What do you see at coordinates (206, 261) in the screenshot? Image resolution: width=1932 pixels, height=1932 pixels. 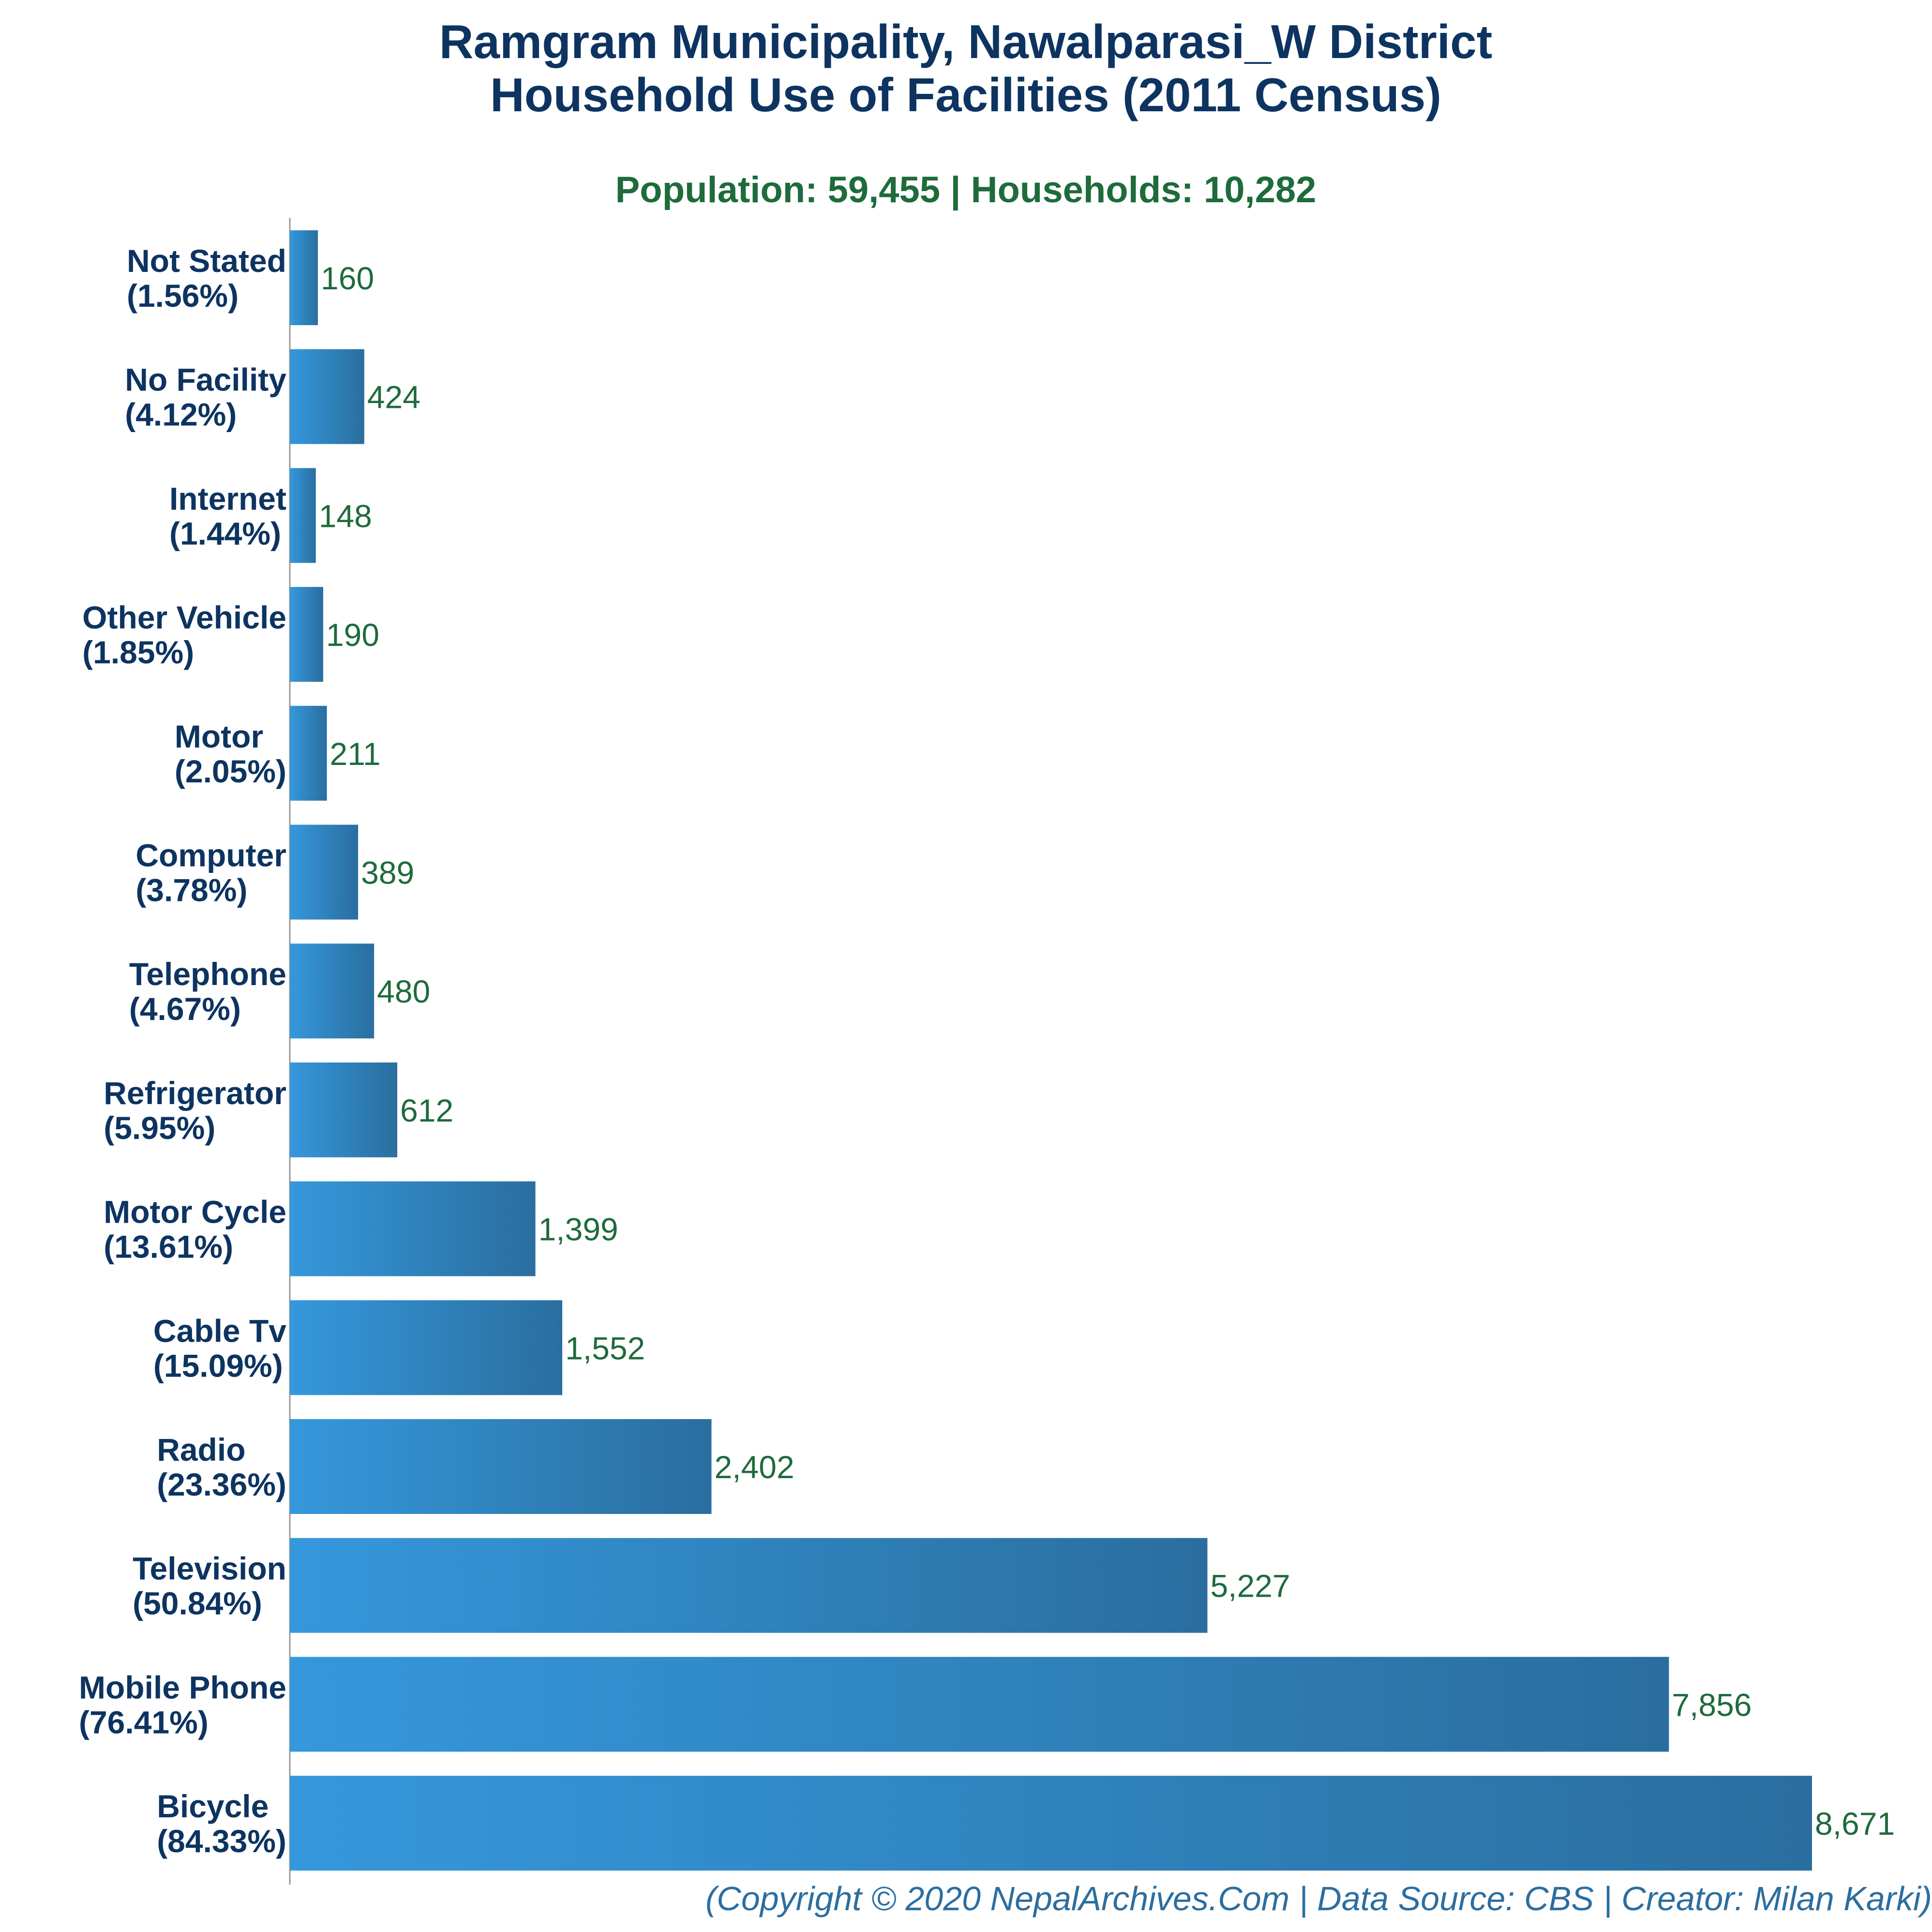 I see `category-name: Not Stated` at bounding box center [206, 261].